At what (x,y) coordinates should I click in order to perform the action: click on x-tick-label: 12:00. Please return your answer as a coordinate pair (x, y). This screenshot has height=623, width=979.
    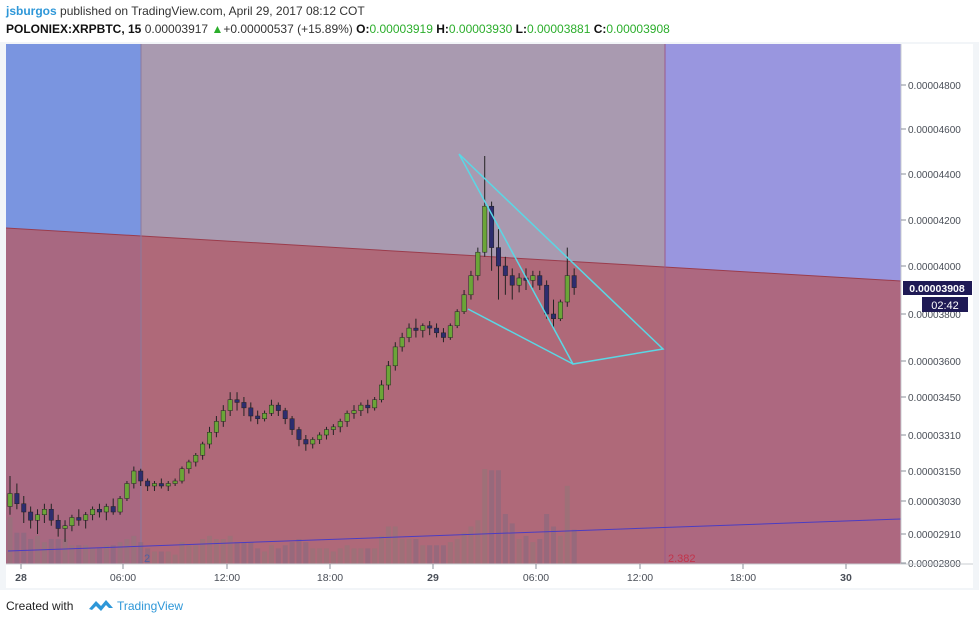
    Looking at the image, I should click on (640, 578).